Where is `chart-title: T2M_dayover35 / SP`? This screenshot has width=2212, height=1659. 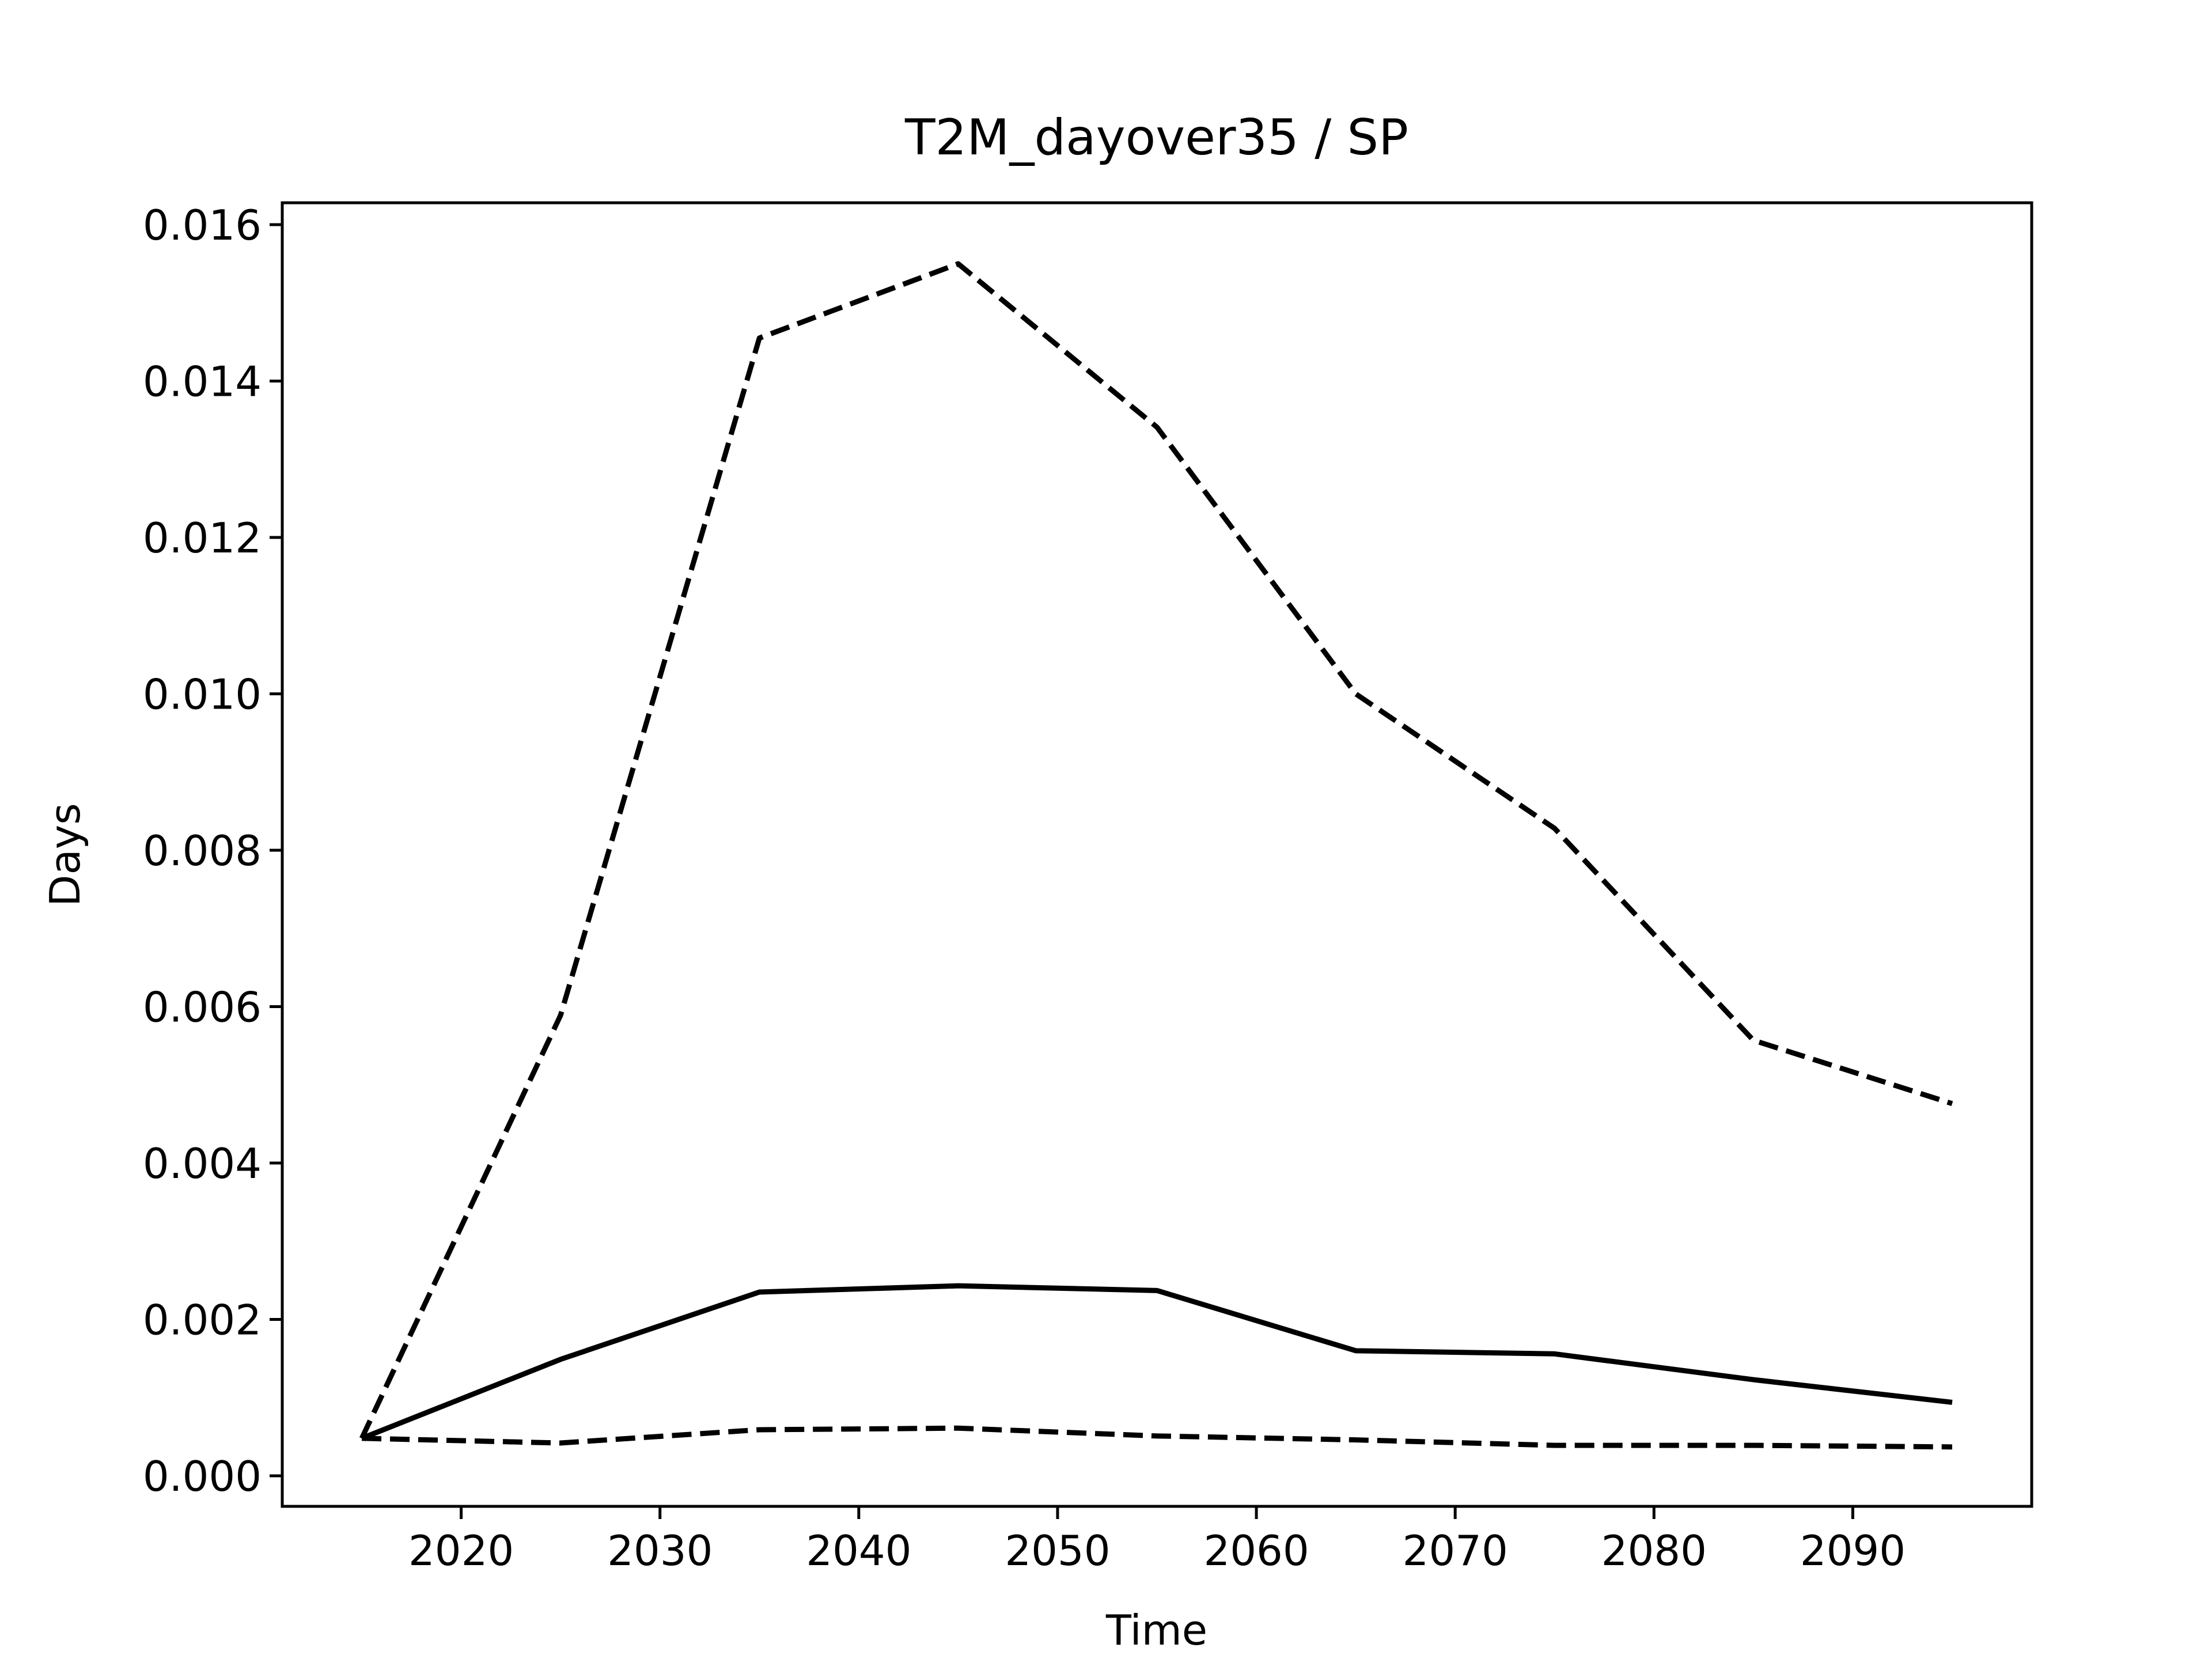 chart-title: T2M_dayover35 / SP is located at coordinates (1156, 137).